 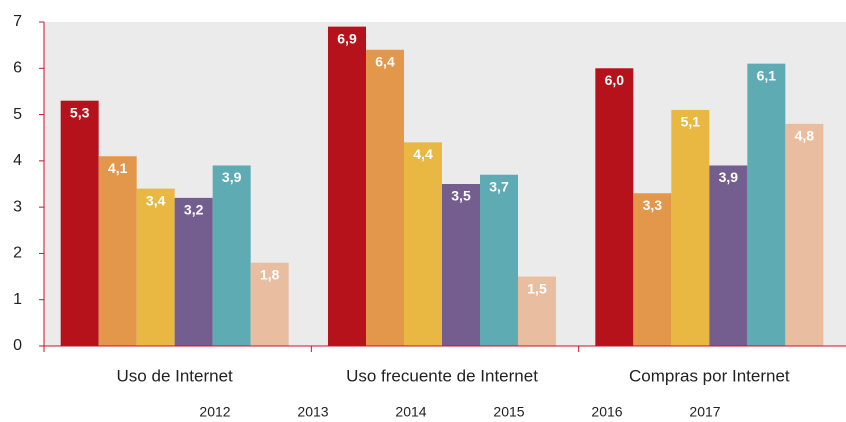 I want to click on legend-label: 2013, so click(x=312, y=412).